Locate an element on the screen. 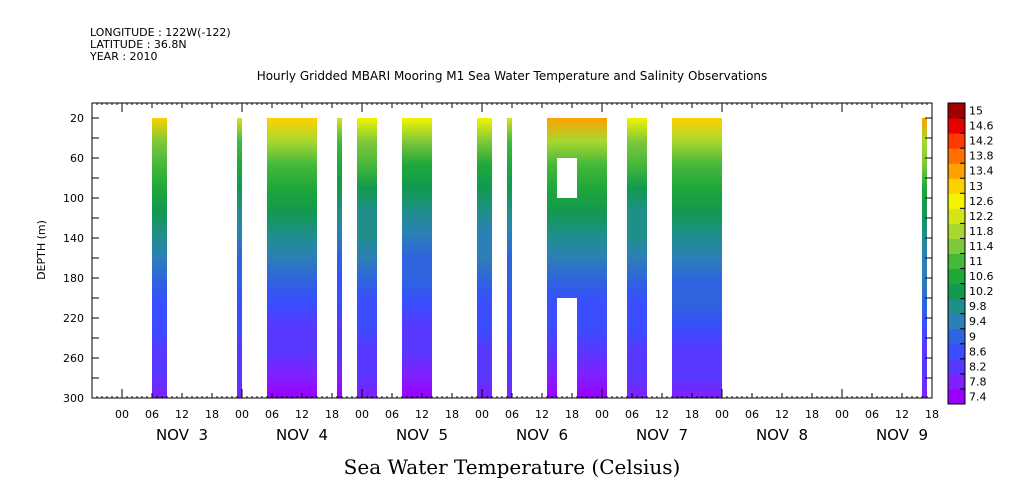 Image resolution: width=1009 pixels, height=504 pixels. colorbar-label: 13.4 is located at coordinates (981, 171).